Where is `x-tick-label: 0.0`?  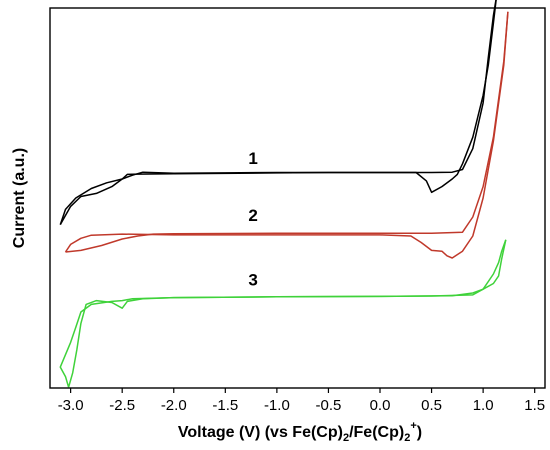
x-tick-label: 0.0 is located at coordinates (380, 405).